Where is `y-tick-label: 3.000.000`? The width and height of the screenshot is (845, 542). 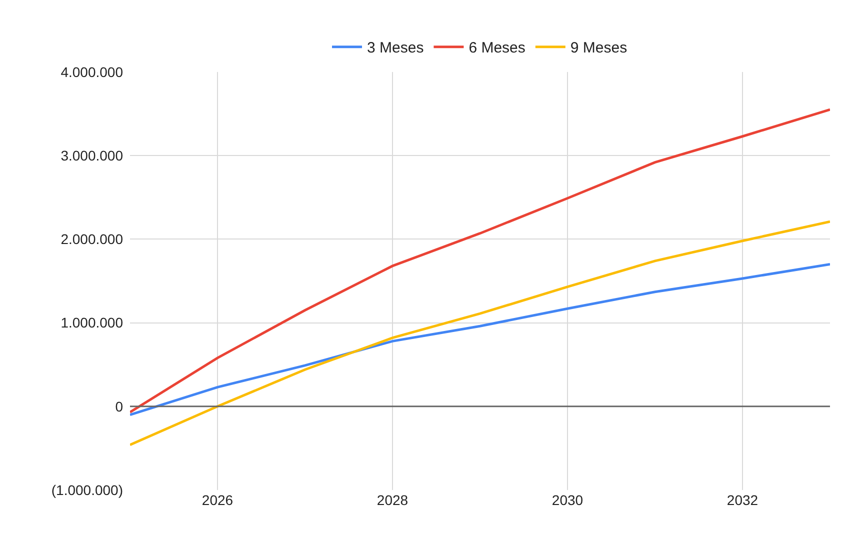 y-tick-label: 3.000.000 is located at coordinates (92, 156).